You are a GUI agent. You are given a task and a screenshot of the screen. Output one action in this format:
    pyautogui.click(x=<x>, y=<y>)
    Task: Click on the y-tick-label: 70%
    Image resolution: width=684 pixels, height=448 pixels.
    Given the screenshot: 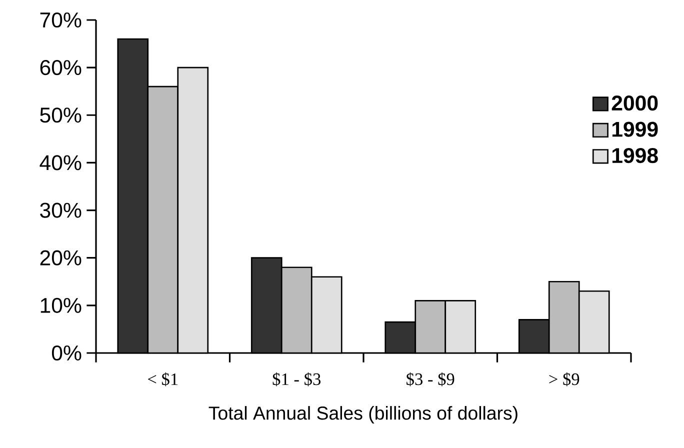 What is the action you would take?
    pyautogui.click(x=61, y=20)
    